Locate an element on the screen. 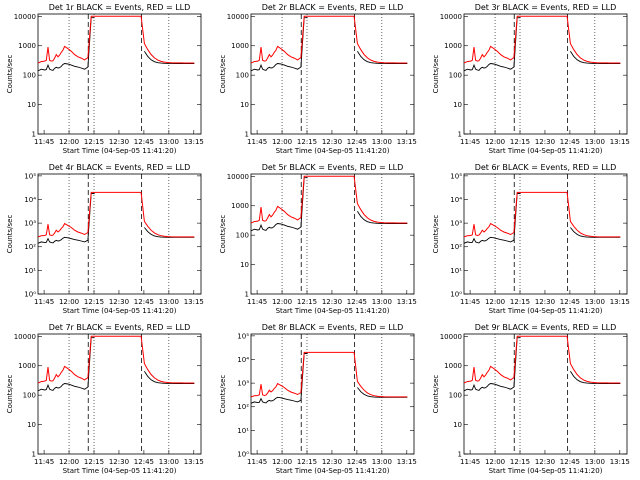 This screenshot has width=640, height=480. panel-title: Det 2r BLACK = Events, RED = LLD is located at coordinates (333, 7).